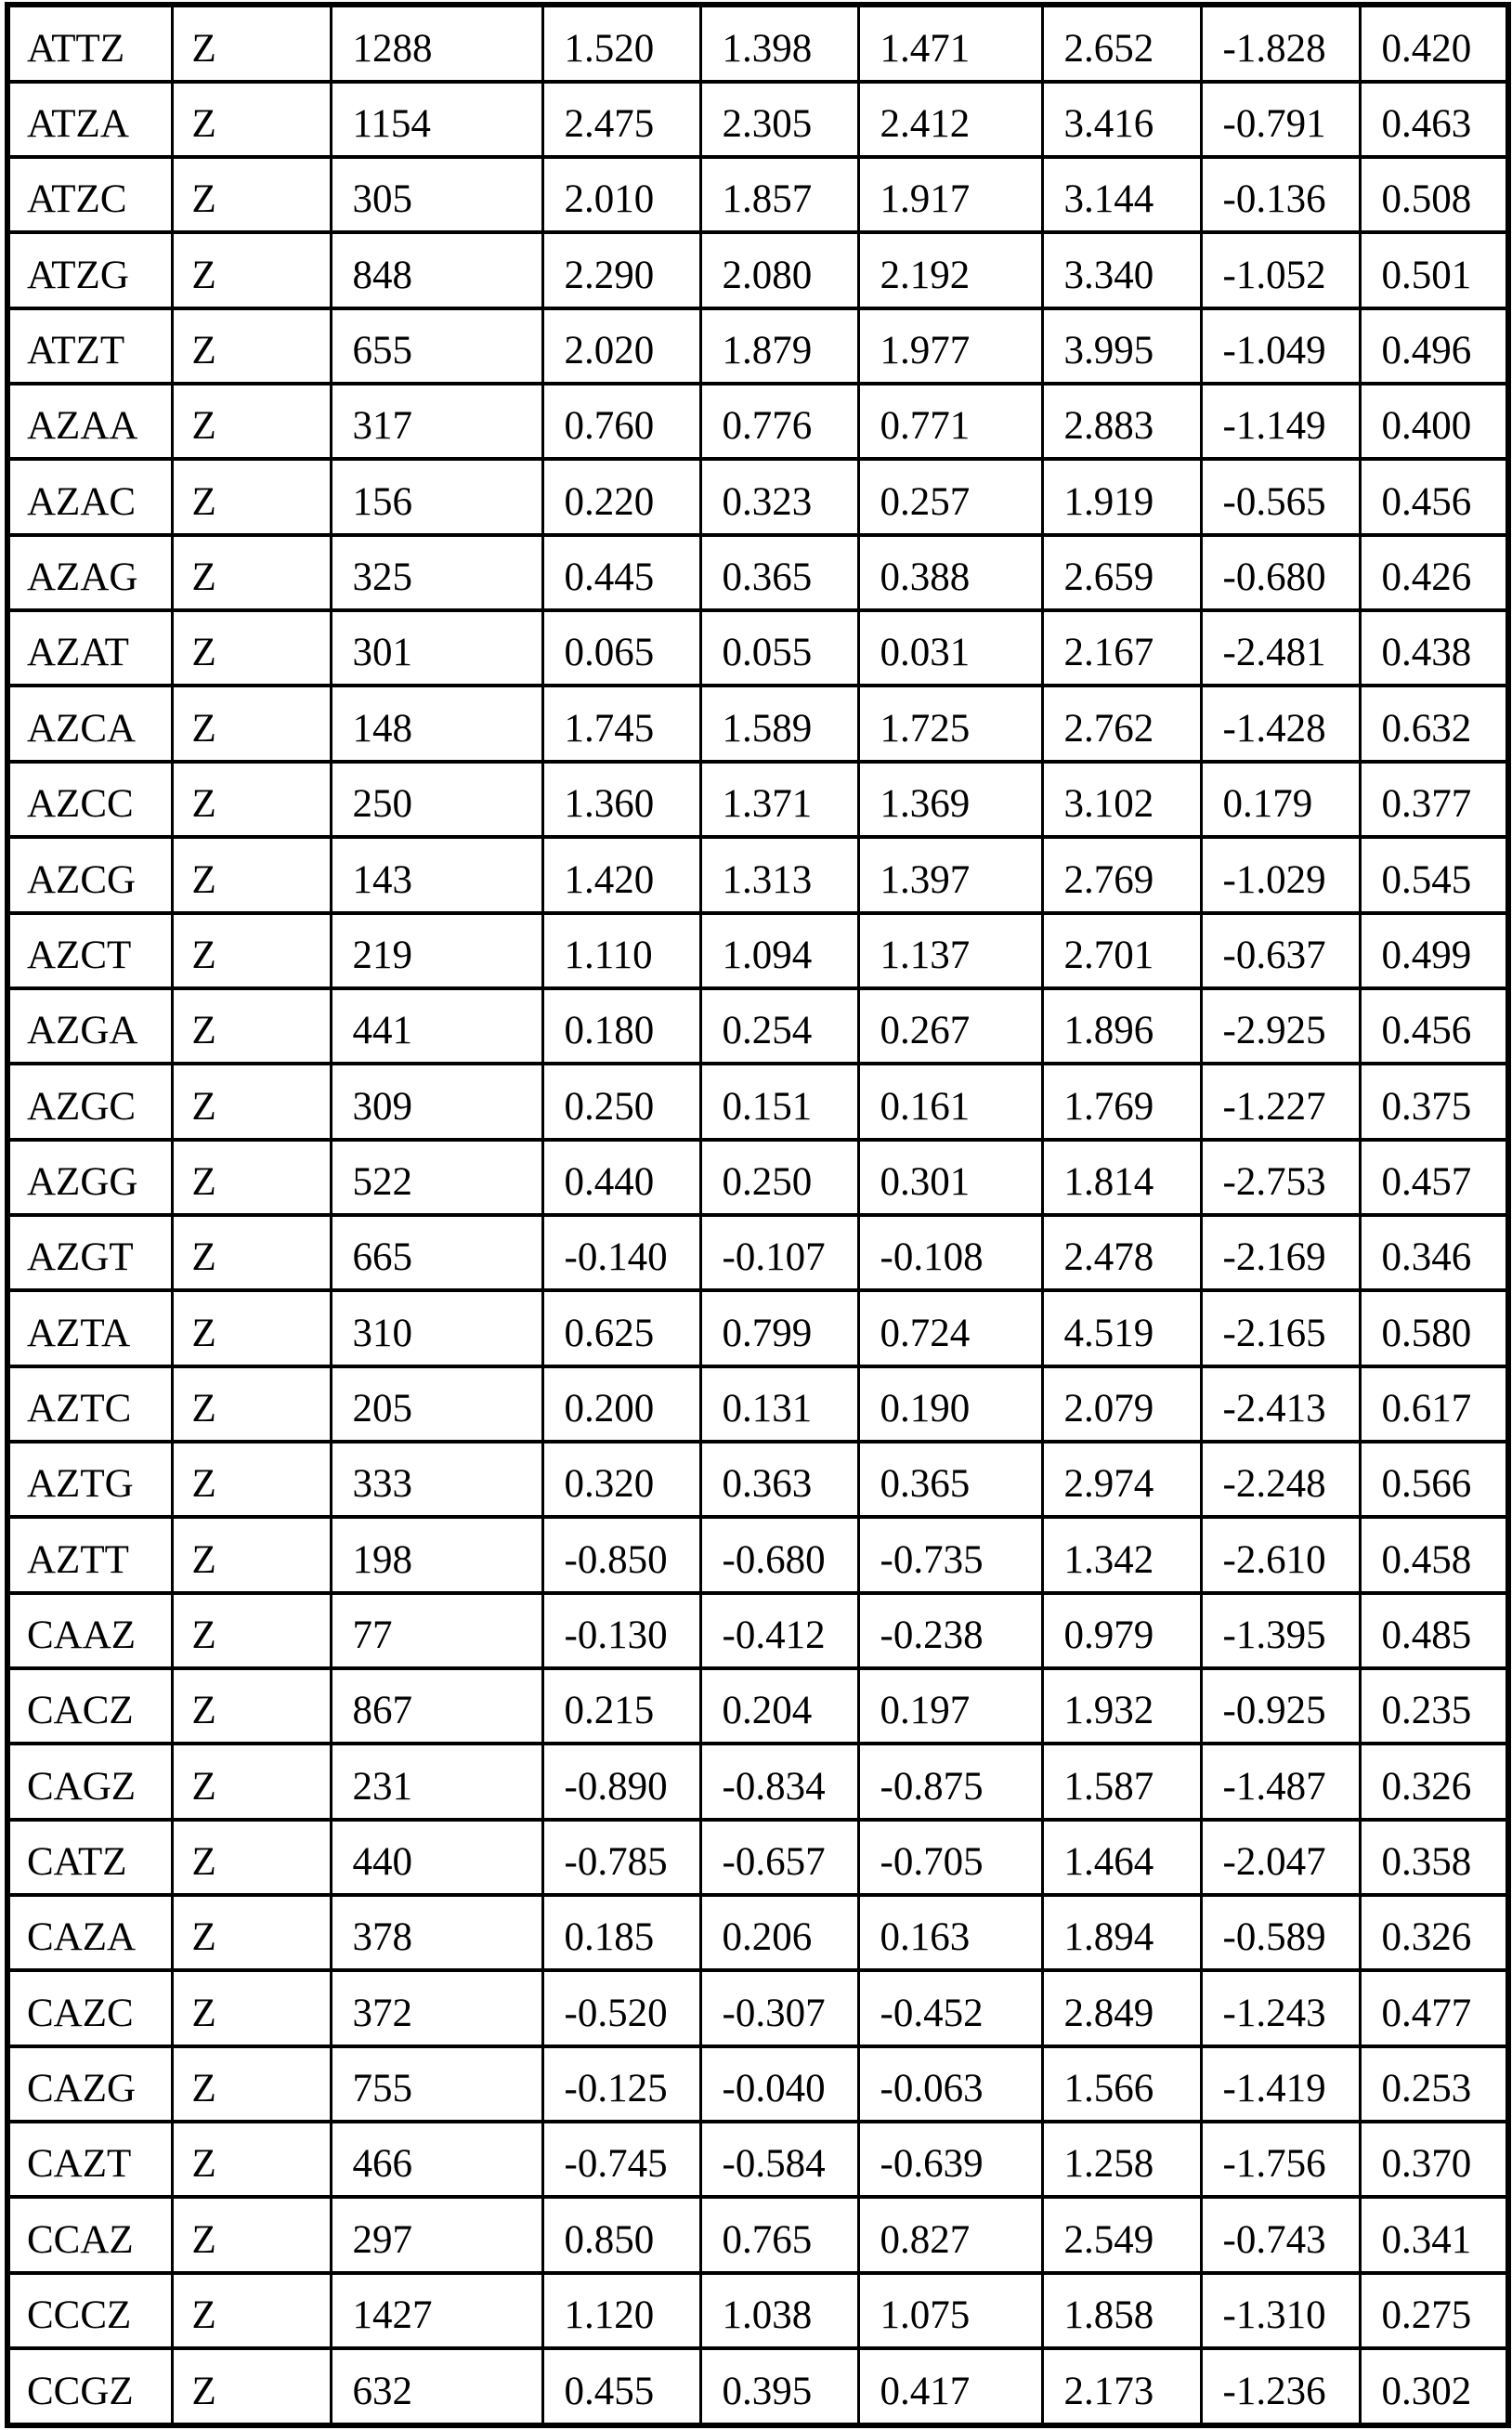 This screenshot has height=2430, width=1512. What do you see at coordinates (1121, 422) in the screenshot?
I see `table-cell: 2.883` at bounding box center [1121, 422].